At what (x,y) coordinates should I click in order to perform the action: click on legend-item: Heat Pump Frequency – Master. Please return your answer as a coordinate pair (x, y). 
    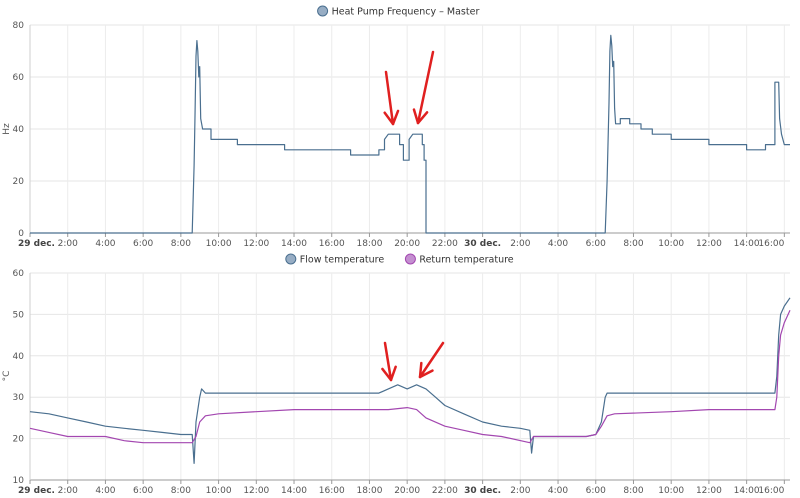
    Looking at the image, I should click on (398, 11).